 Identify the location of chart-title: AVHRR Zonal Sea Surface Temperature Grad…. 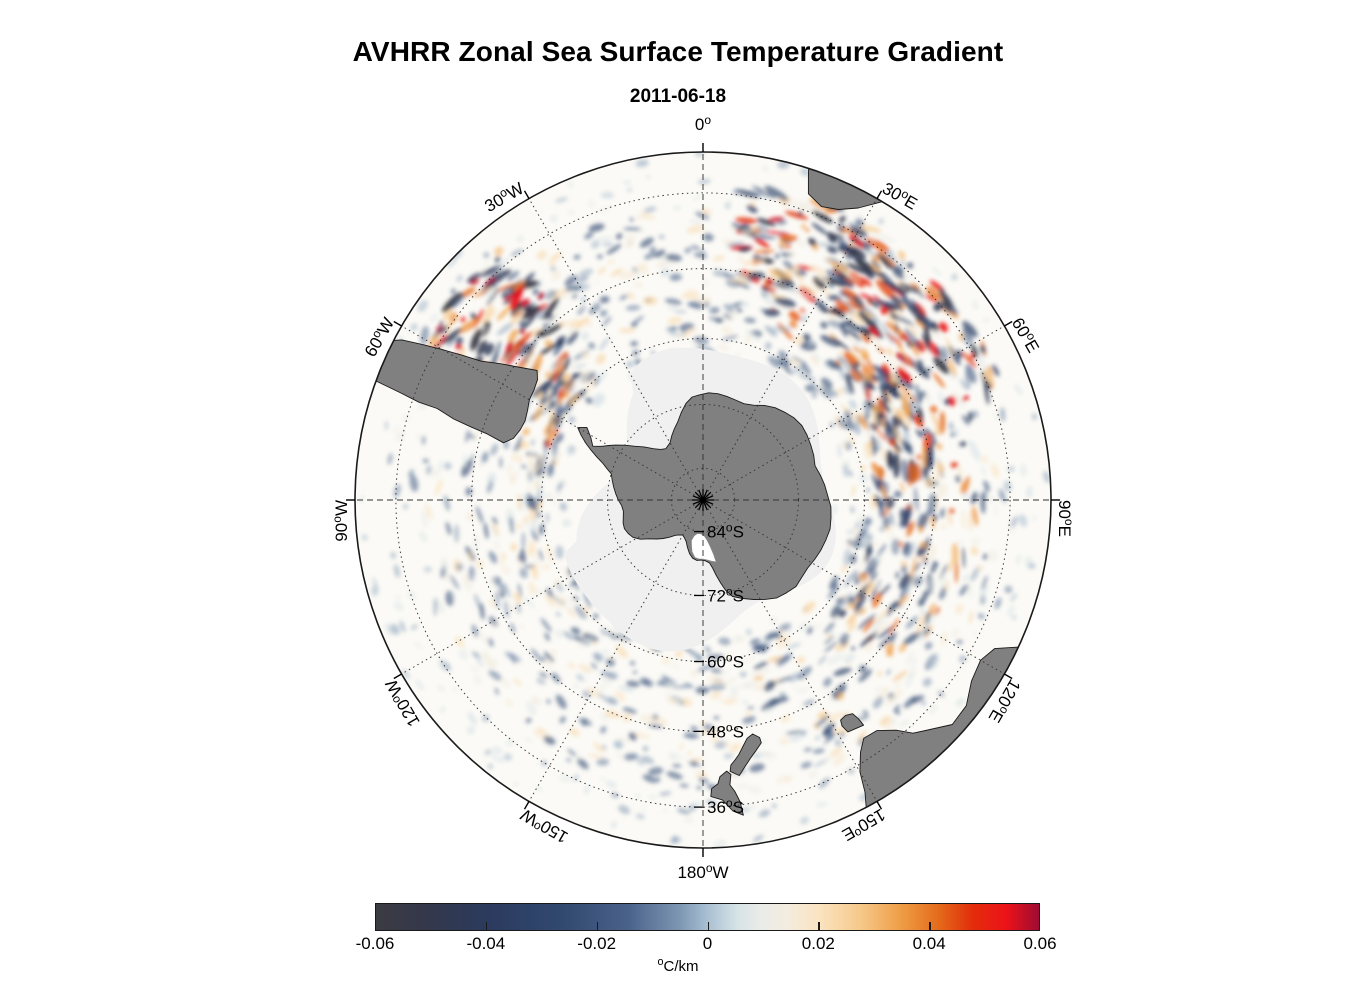
(678, 51).